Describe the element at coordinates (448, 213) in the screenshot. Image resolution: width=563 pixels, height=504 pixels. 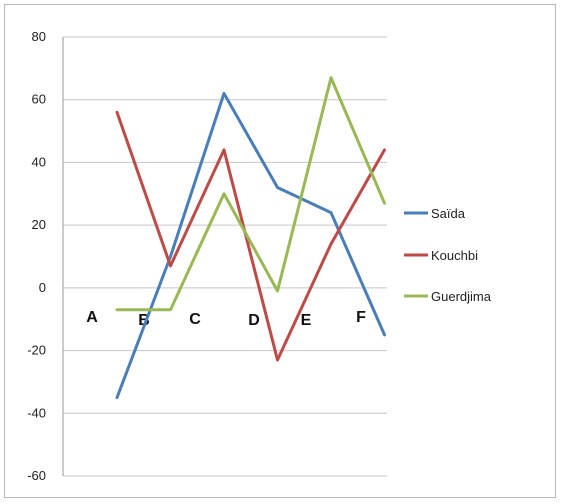
I see `legend-label: Saïda` at that location.